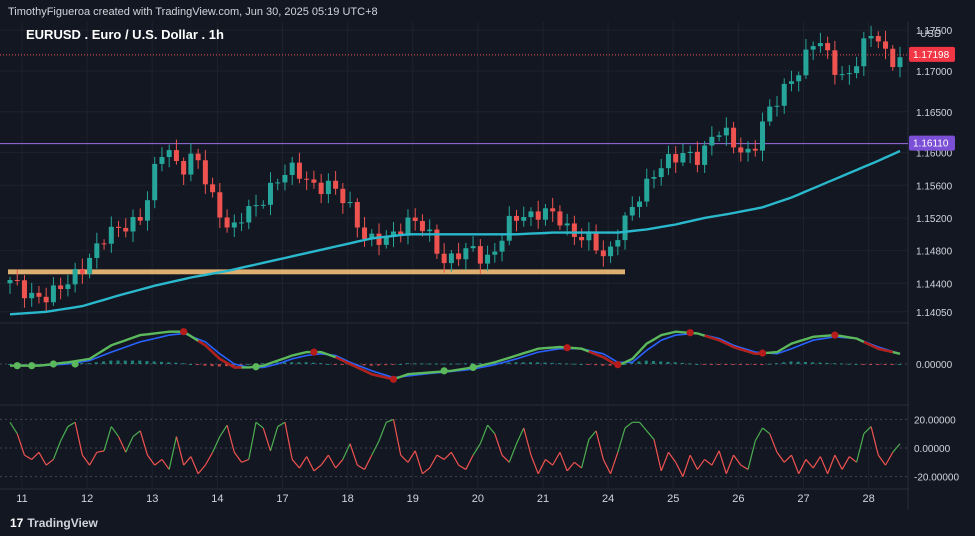 Image resolution: width=975 pixels, height=536 pixels. I want to click on oscillator-fast-line, so click(455, 355).